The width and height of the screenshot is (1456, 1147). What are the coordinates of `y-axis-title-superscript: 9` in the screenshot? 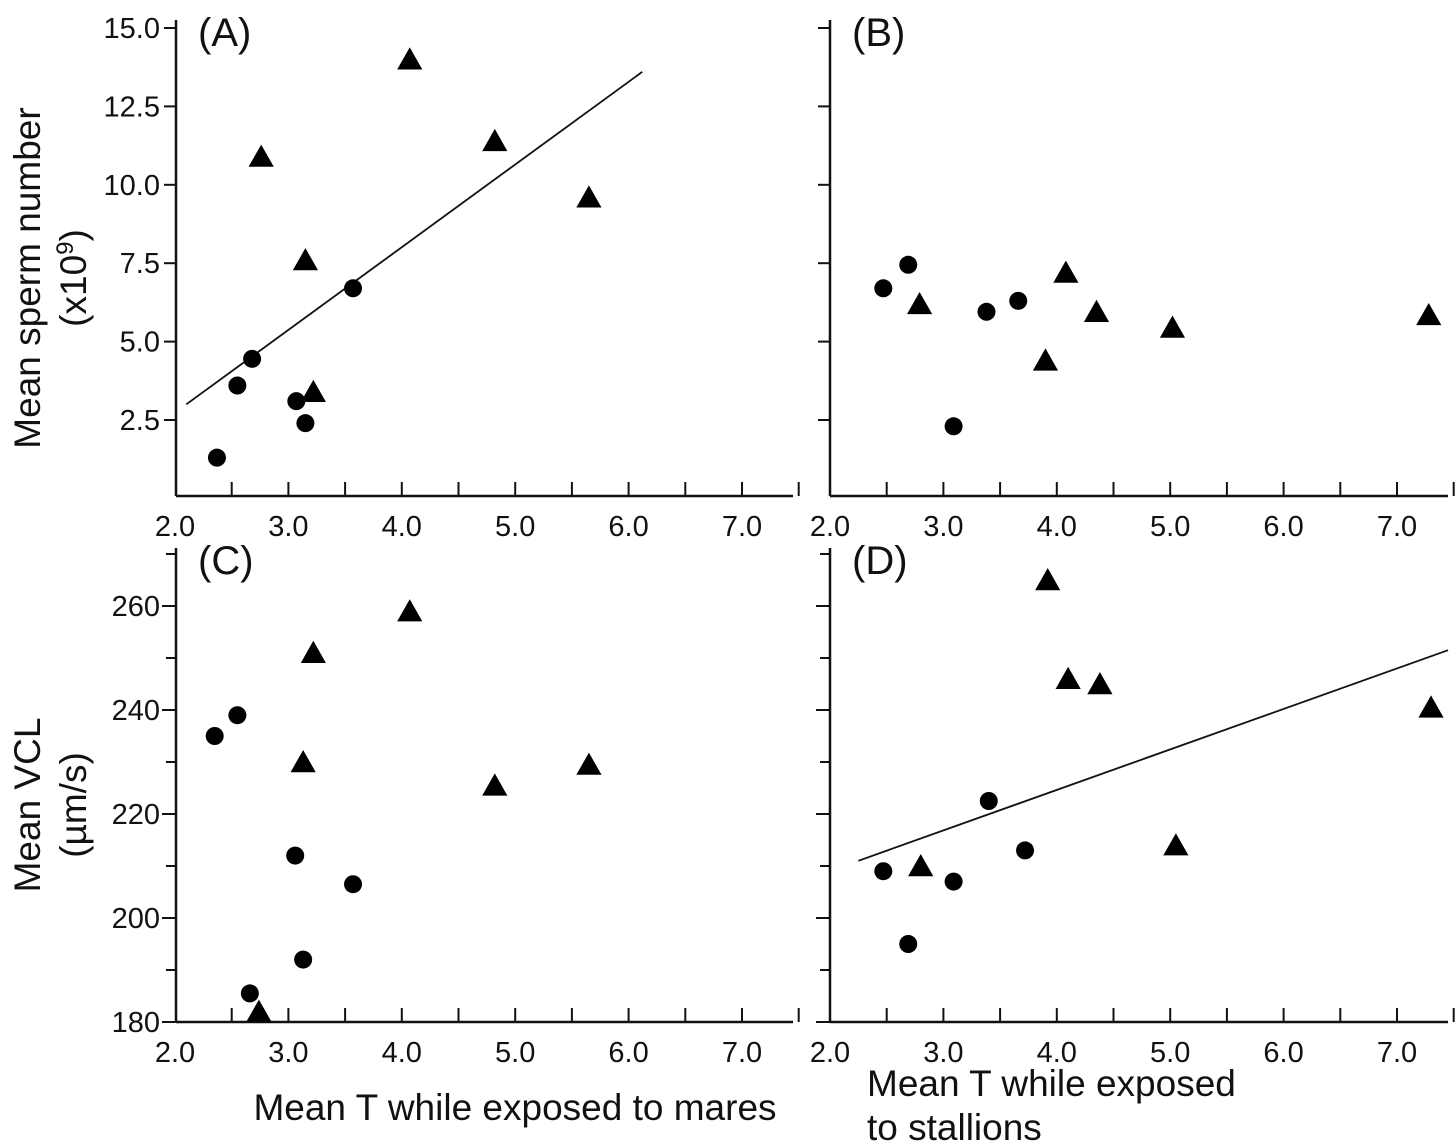 It's located at (65, 247).